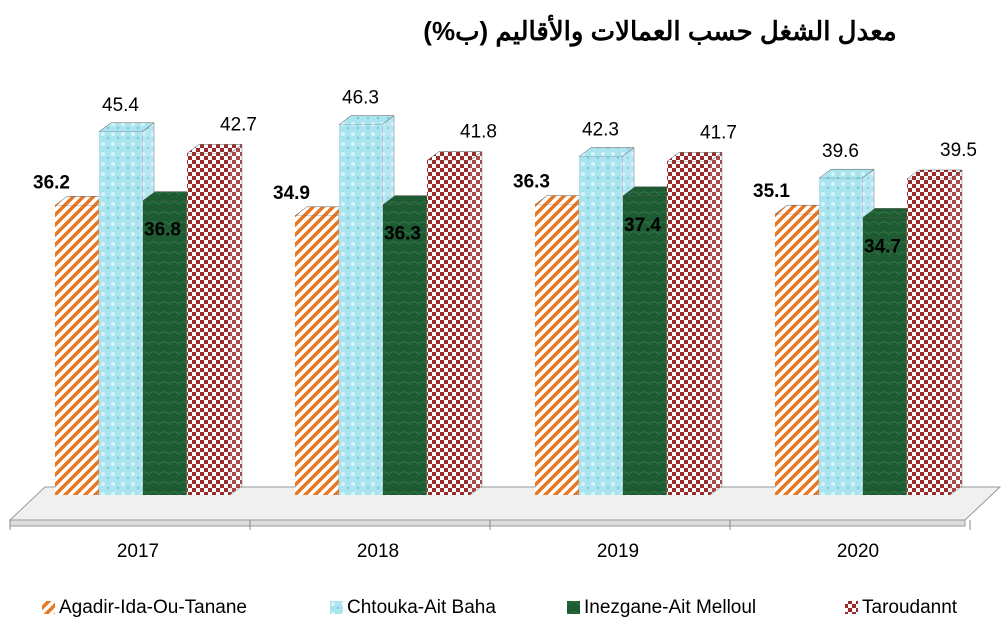 This screenshot has height=627, width=1003. What do you see at coordinates (642, 225) in the screenshot?
I see `data-label: 37.4` at bounding box center [642, 225].